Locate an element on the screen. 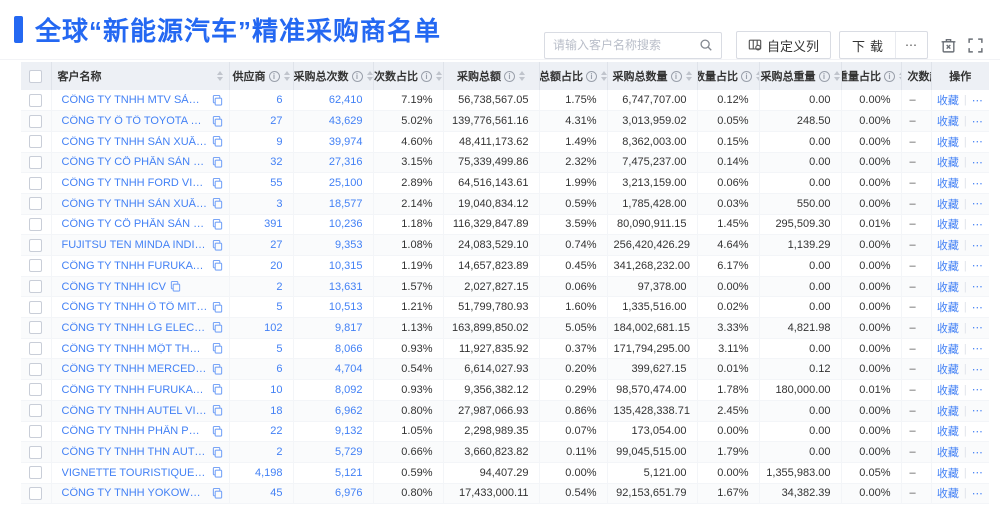 The height and width of the screenshot is (521, 1000). column-header-quantity: 采购总数量 i is located at coordinates (652, 76).